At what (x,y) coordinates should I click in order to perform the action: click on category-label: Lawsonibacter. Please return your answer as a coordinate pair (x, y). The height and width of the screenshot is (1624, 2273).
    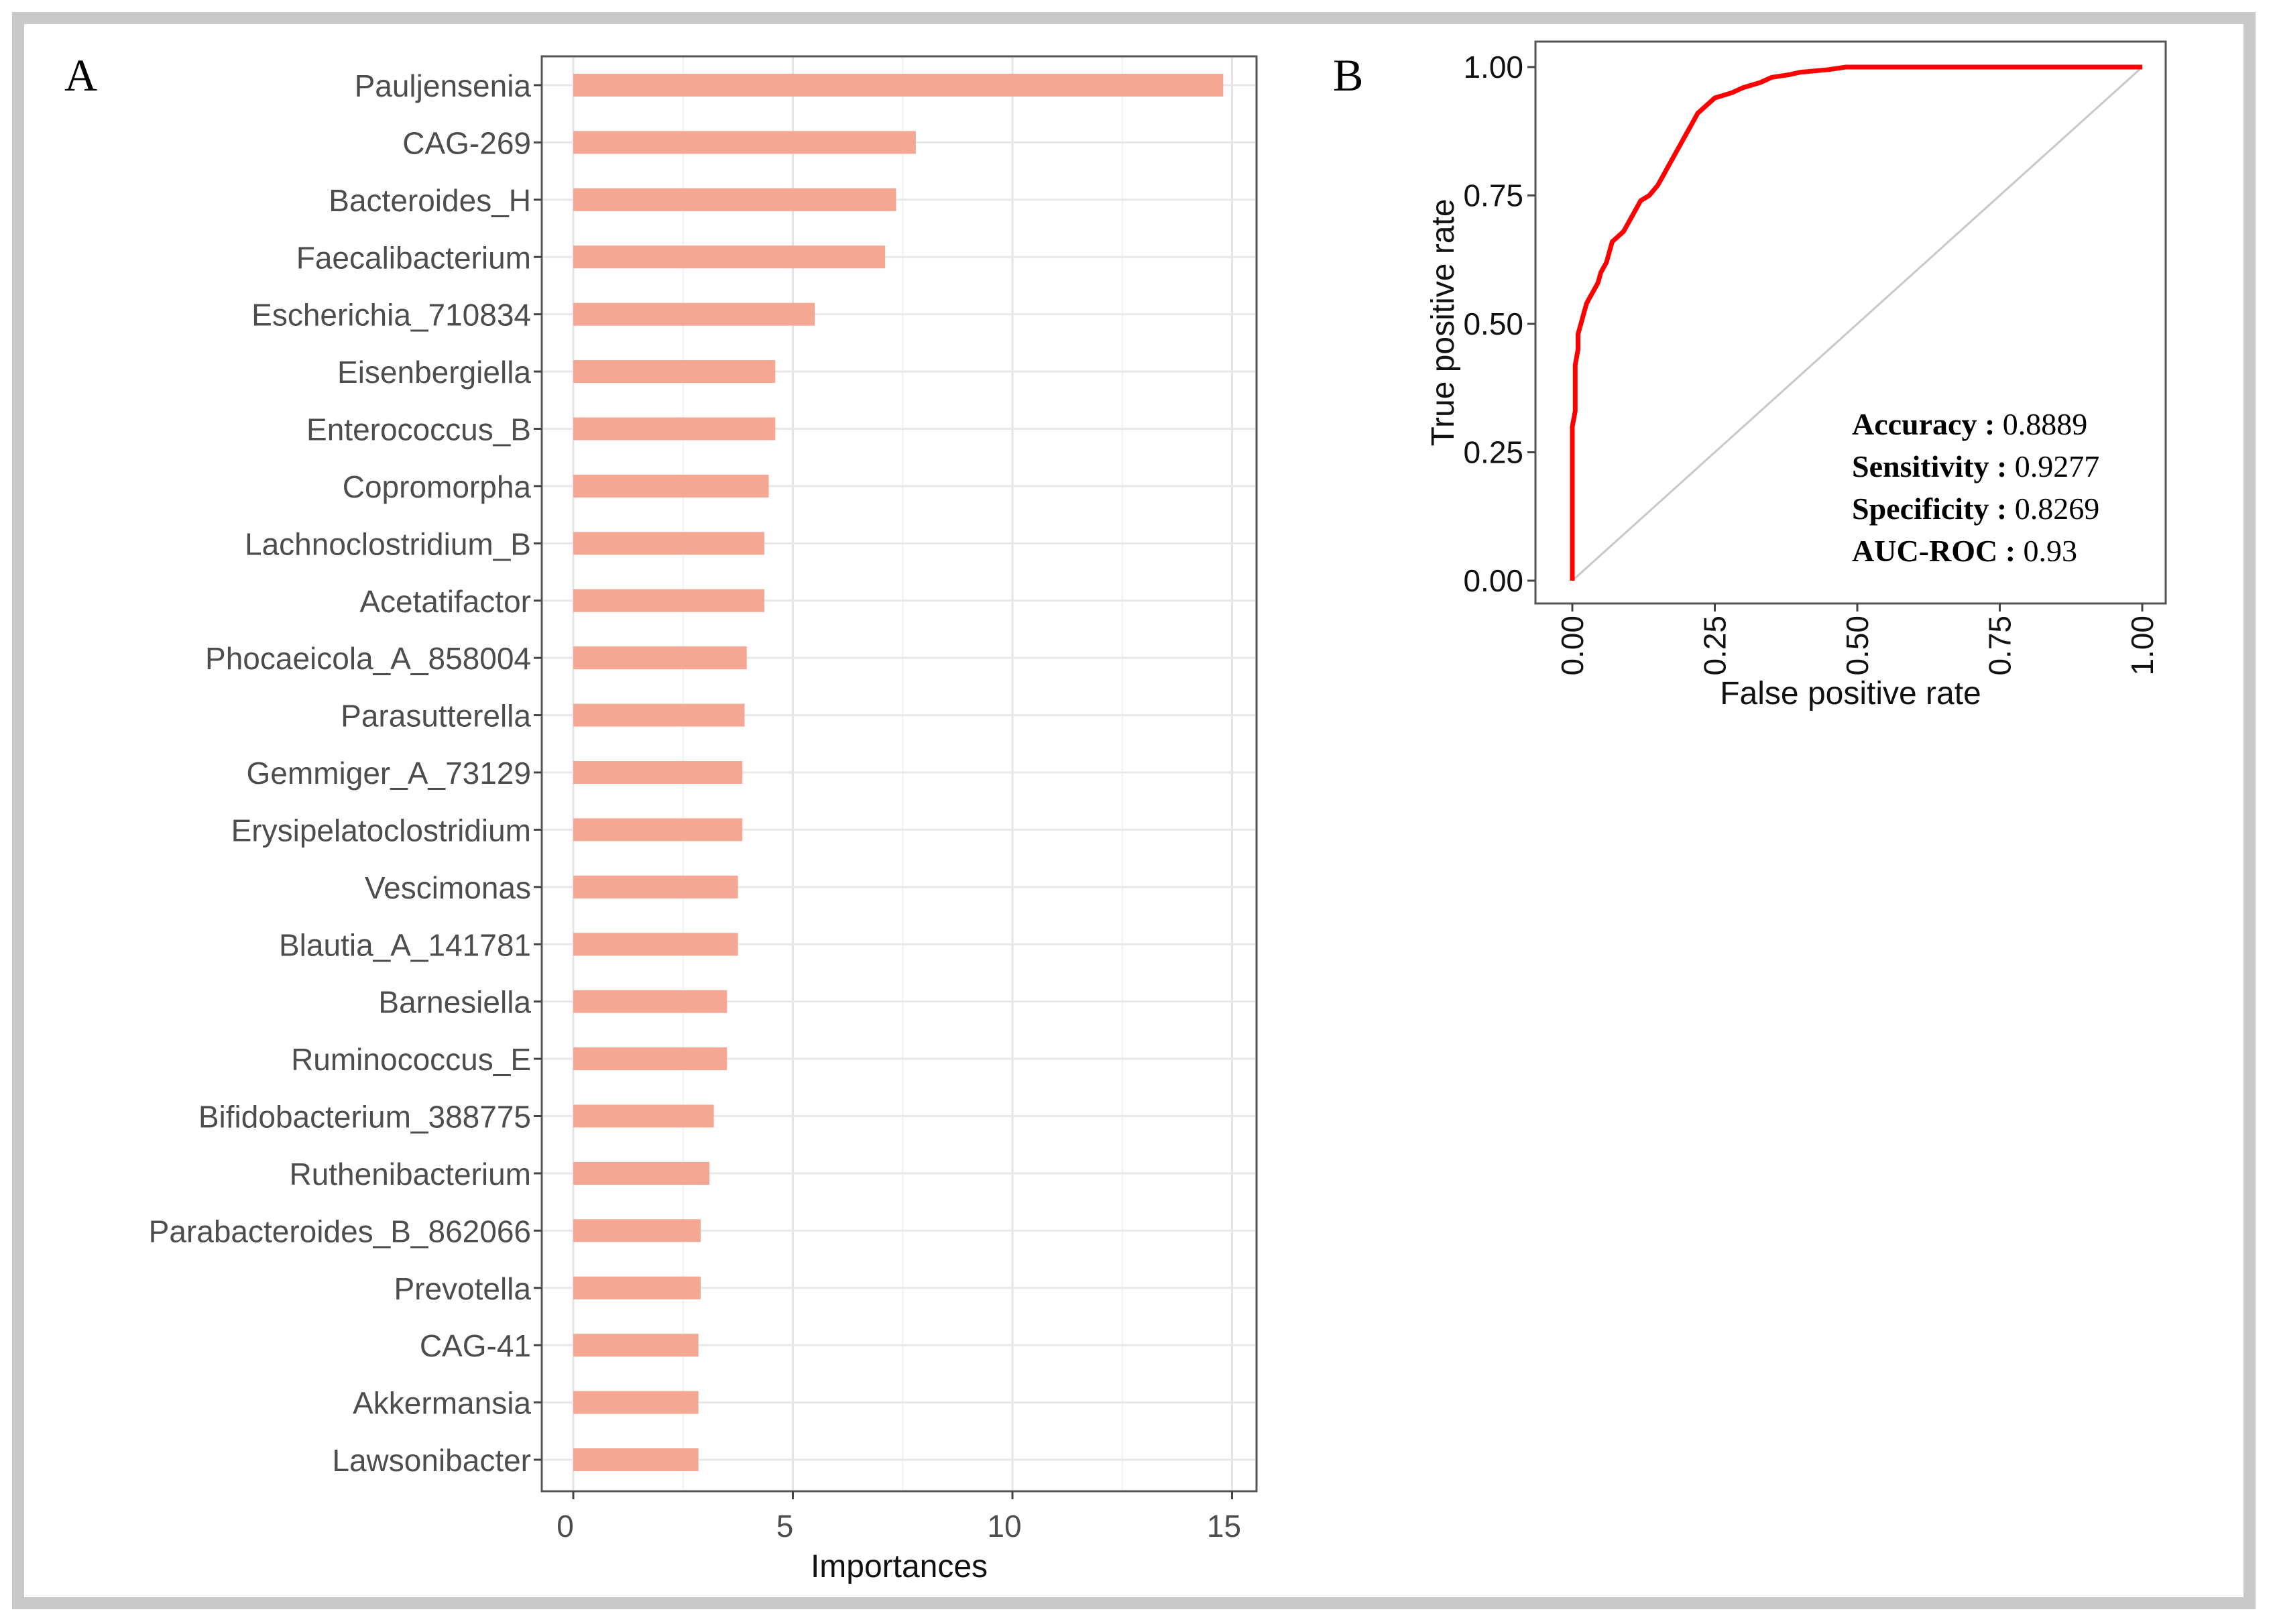
    Looking at the image, I should click on (431, 1461).